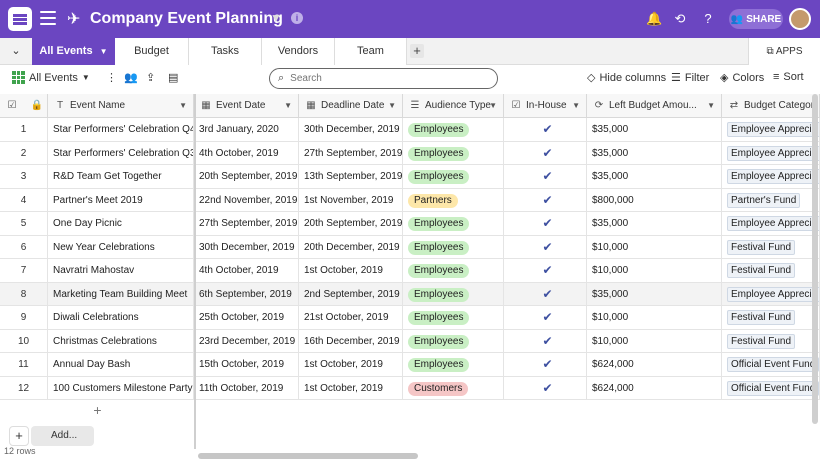  Describe the element at coordinates (708, 18) in the screenshot. I see `help-icon: ?` at that location.